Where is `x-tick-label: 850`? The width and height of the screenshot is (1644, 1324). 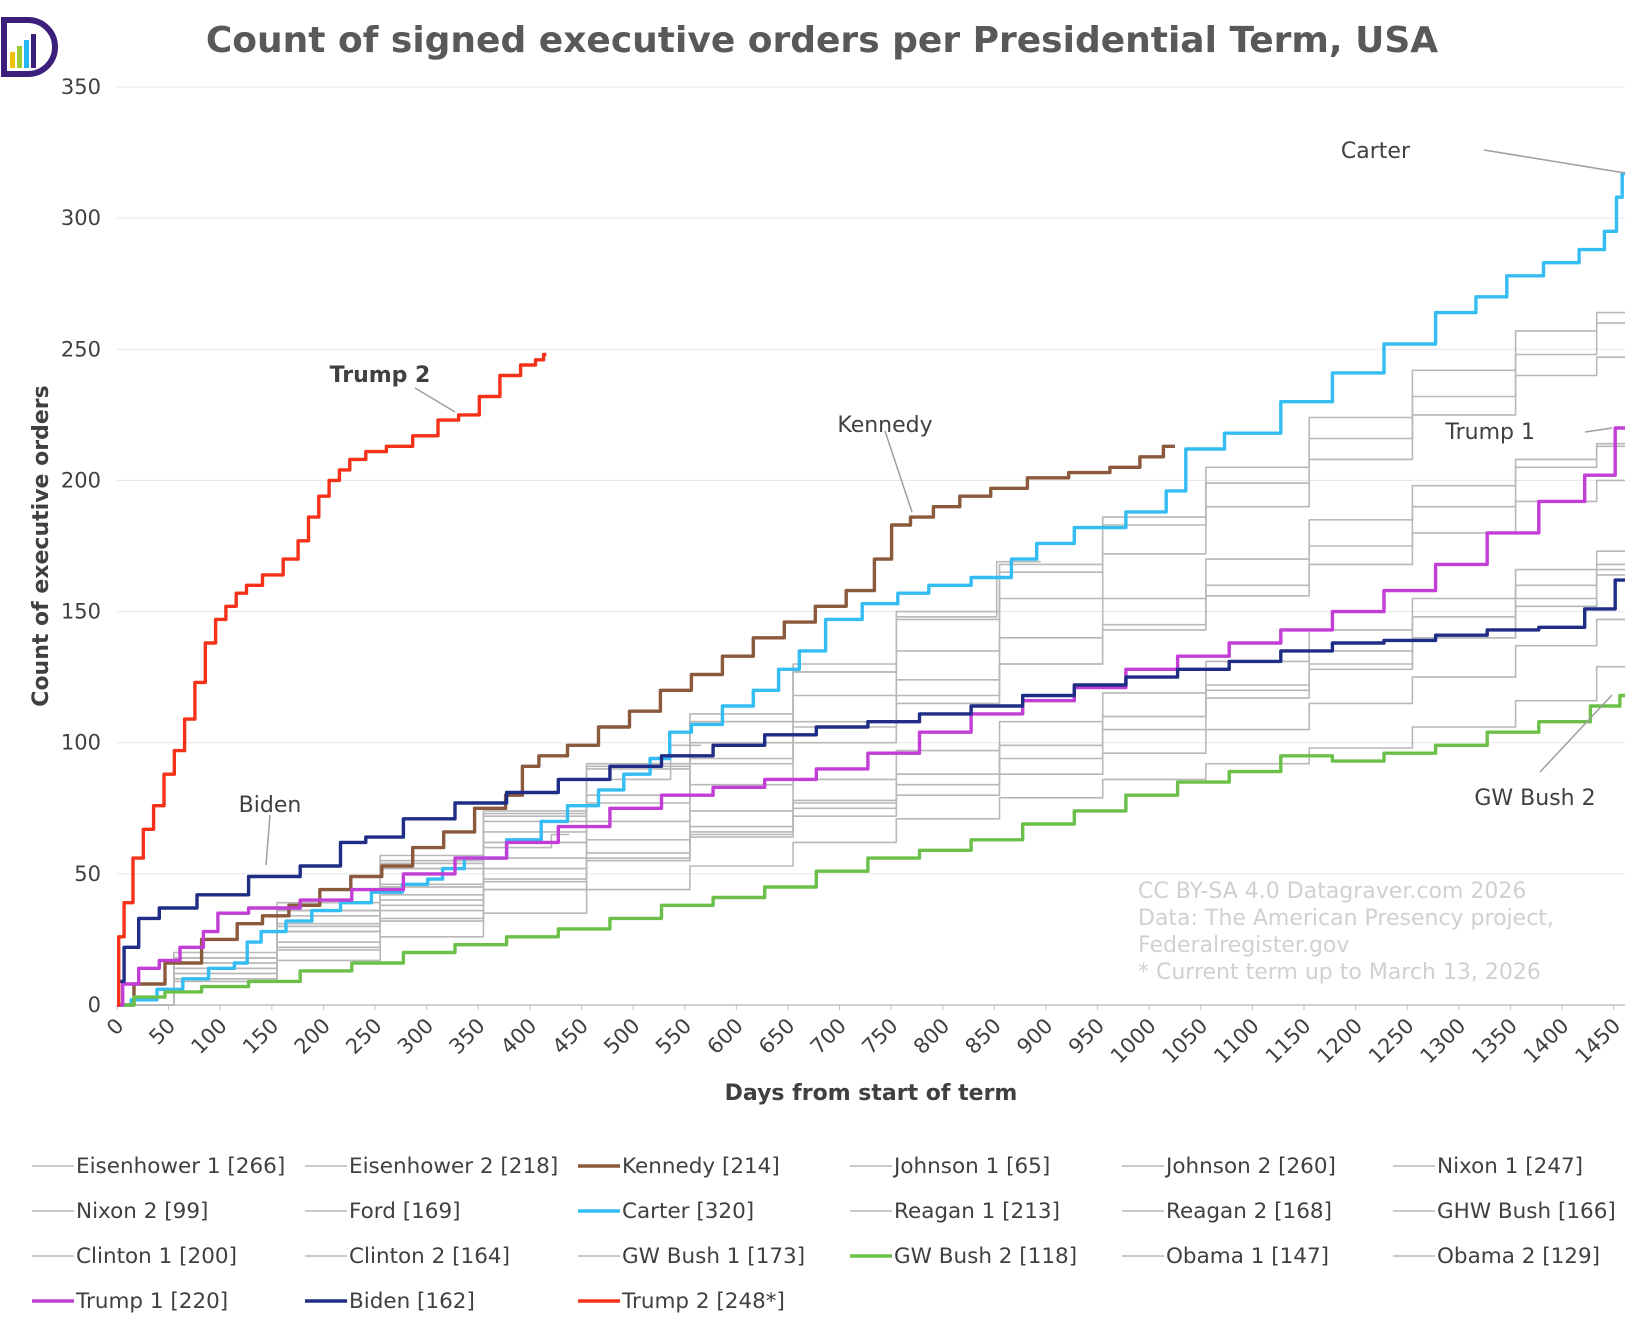 x-tick-label: 850 is located at coordinates (983, 1036).